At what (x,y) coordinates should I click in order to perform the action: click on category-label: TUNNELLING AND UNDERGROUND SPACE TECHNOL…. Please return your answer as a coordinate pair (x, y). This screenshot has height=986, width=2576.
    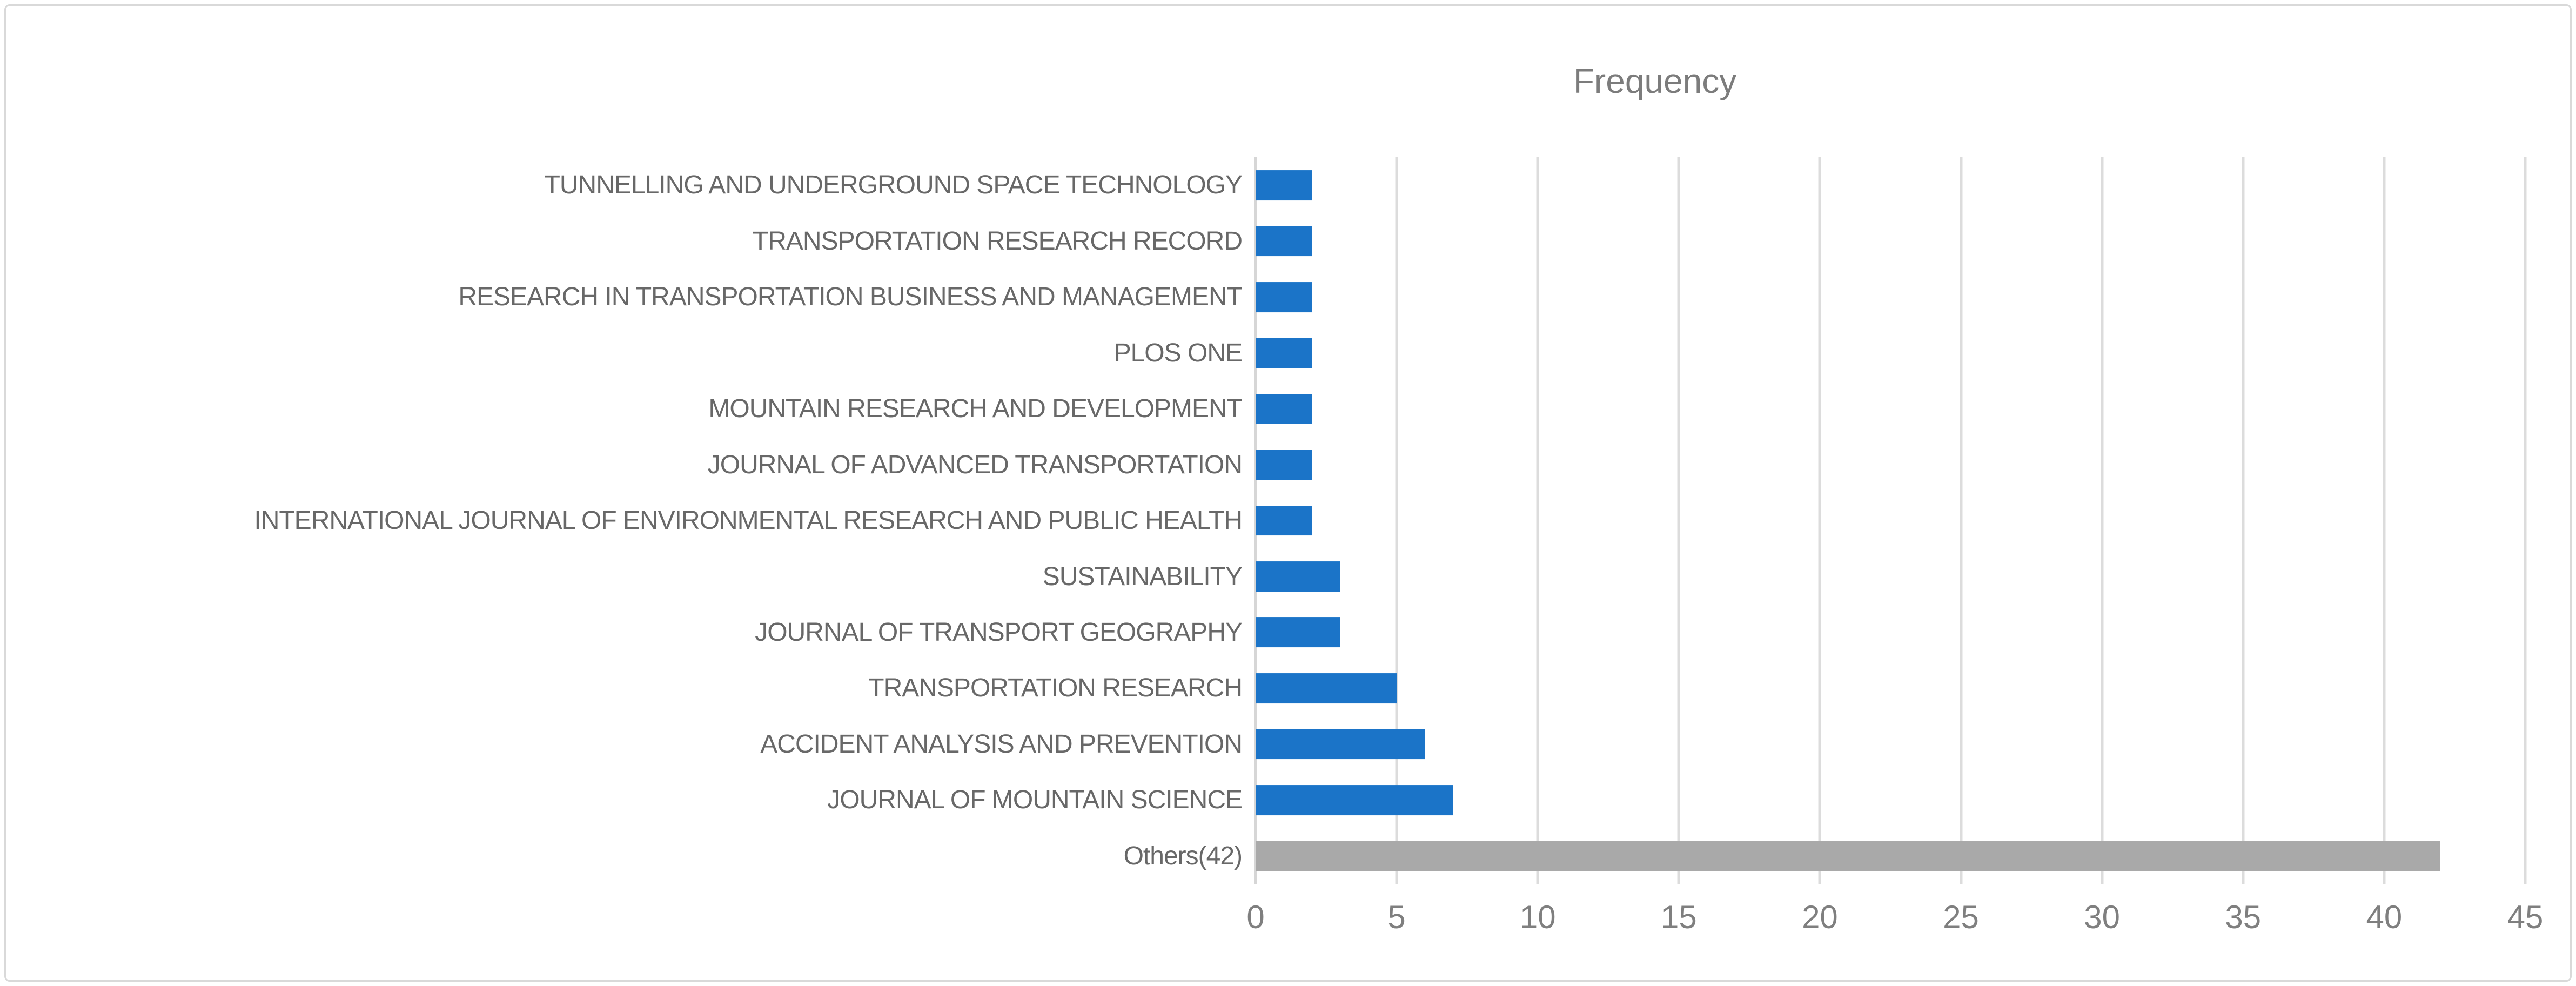
    Looking at the image, I should click on (893, 185).